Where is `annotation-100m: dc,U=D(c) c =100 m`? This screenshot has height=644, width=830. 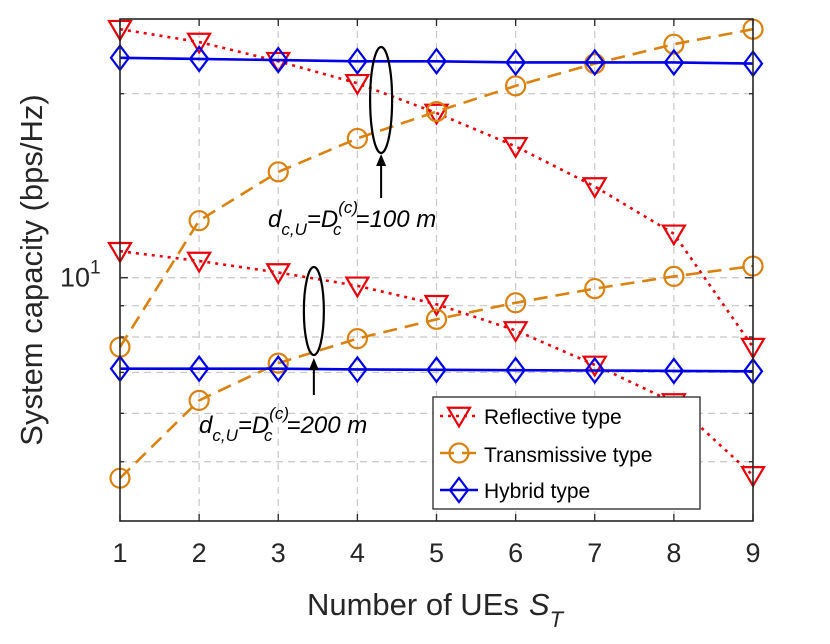
annotation-100m: dc,U=D(c) c =100 m is located at coordinates (352, 218).